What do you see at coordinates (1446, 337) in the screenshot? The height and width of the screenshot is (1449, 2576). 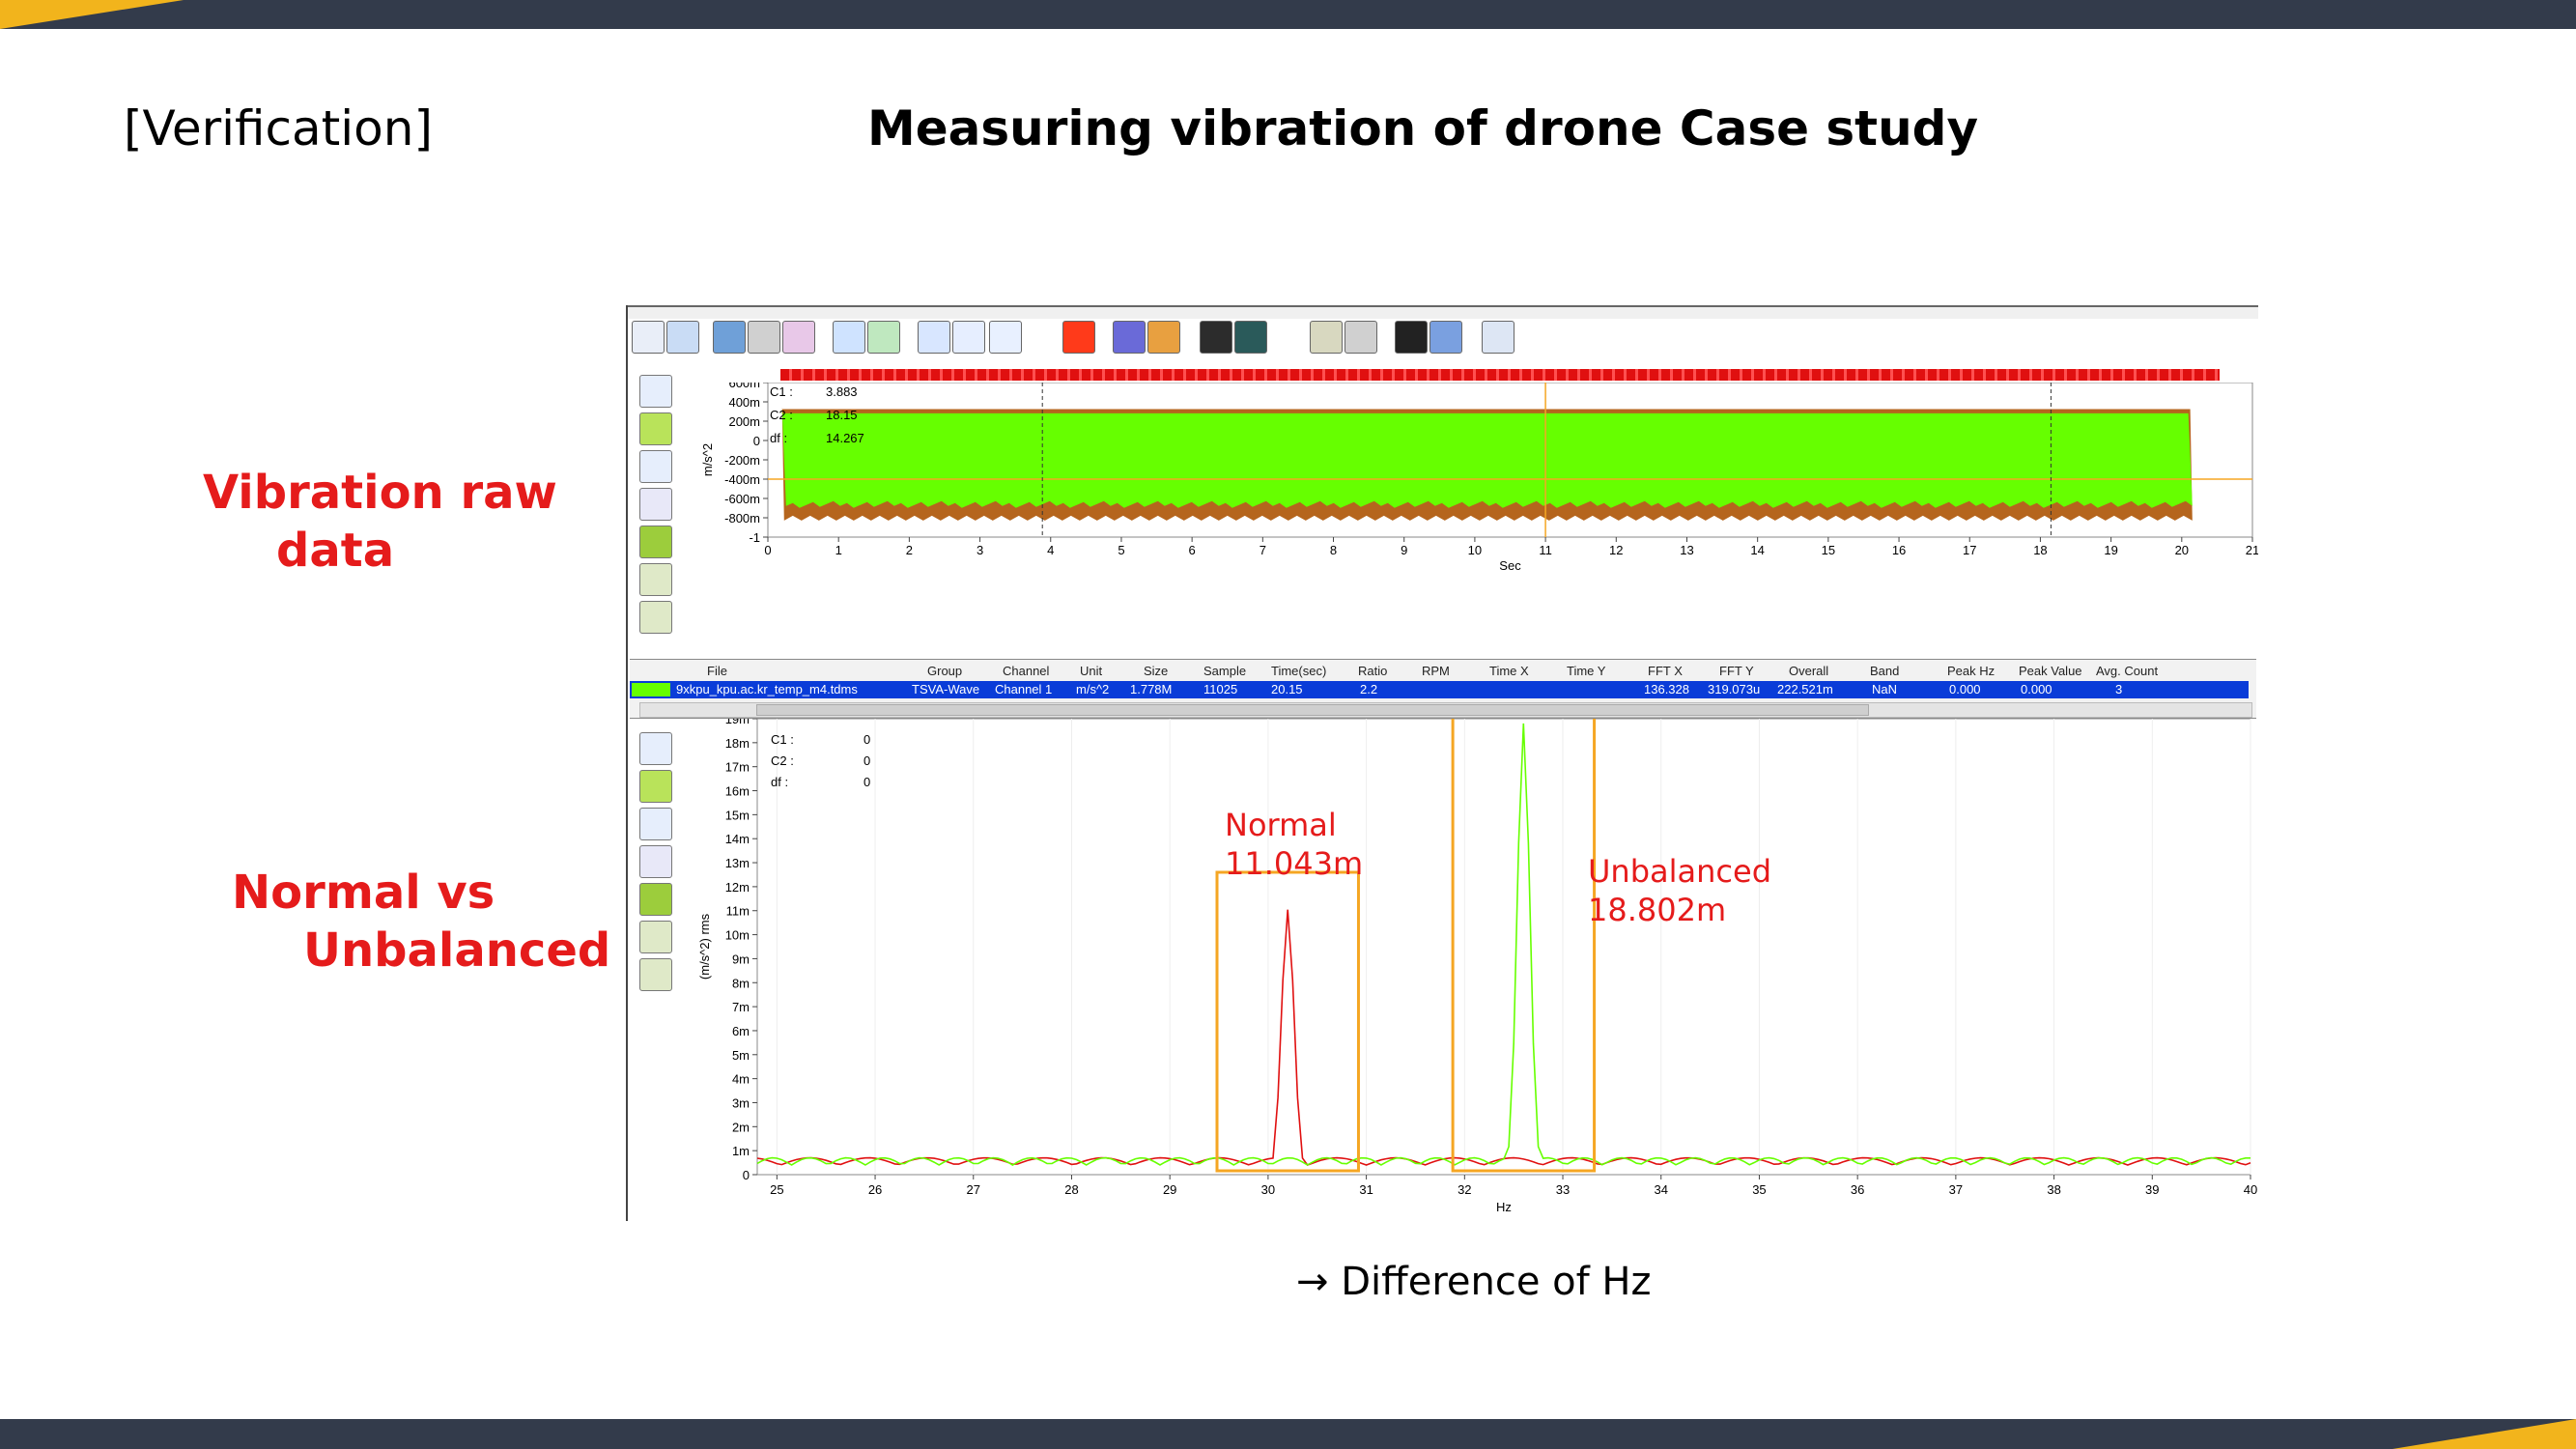 I see `trend-icon` at bounding box center [1446, 337].